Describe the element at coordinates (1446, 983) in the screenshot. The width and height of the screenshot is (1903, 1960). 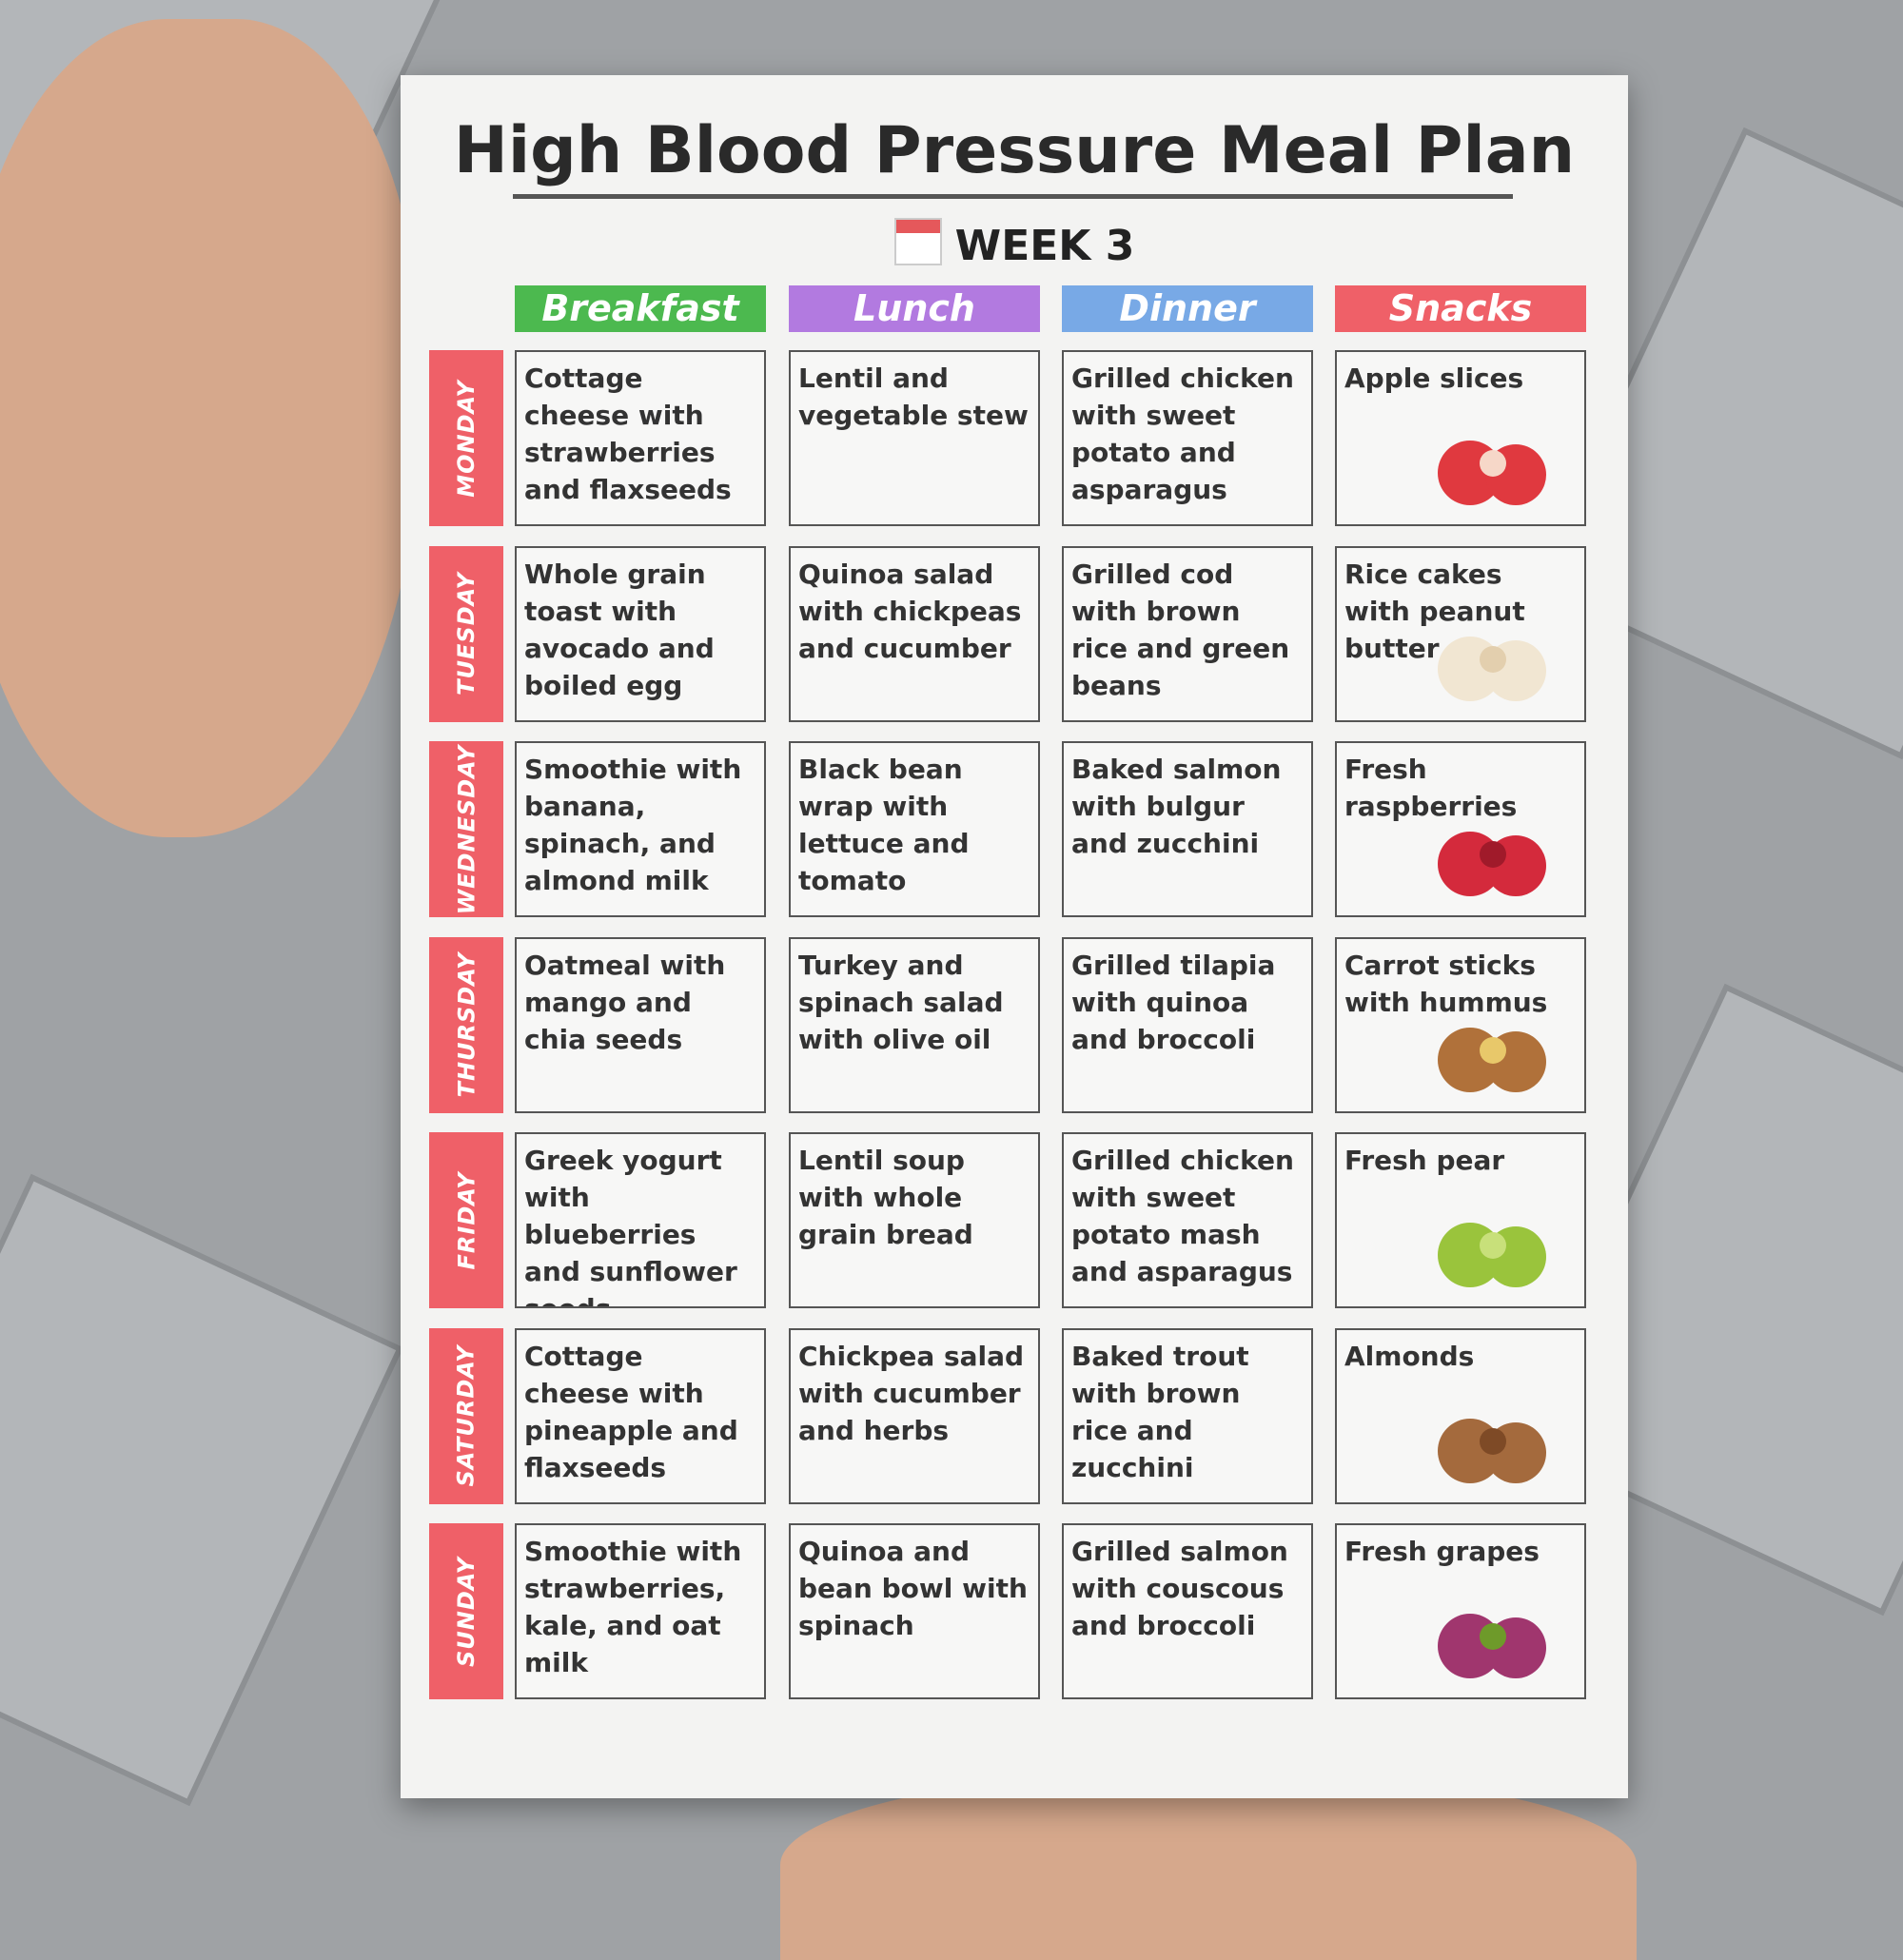
I see `meal-text: Carrot sticks with hummus` at that location.